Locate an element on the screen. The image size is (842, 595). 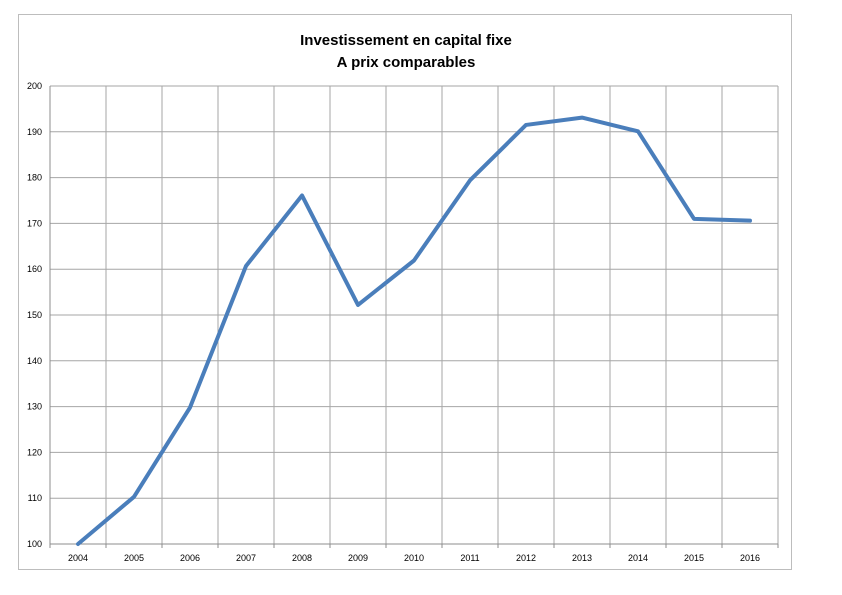
y-tick-label: 200 is located at coordinates (34, 86).